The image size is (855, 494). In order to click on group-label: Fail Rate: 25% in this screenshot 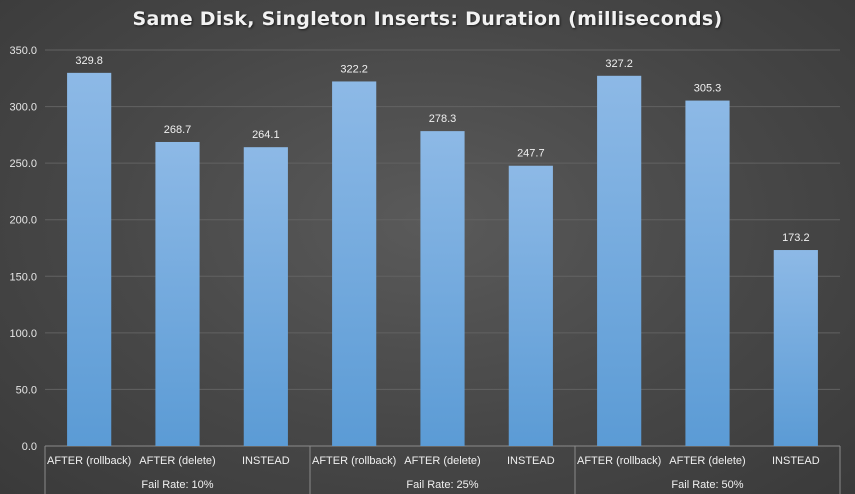, I will do `click(442, 485)`.